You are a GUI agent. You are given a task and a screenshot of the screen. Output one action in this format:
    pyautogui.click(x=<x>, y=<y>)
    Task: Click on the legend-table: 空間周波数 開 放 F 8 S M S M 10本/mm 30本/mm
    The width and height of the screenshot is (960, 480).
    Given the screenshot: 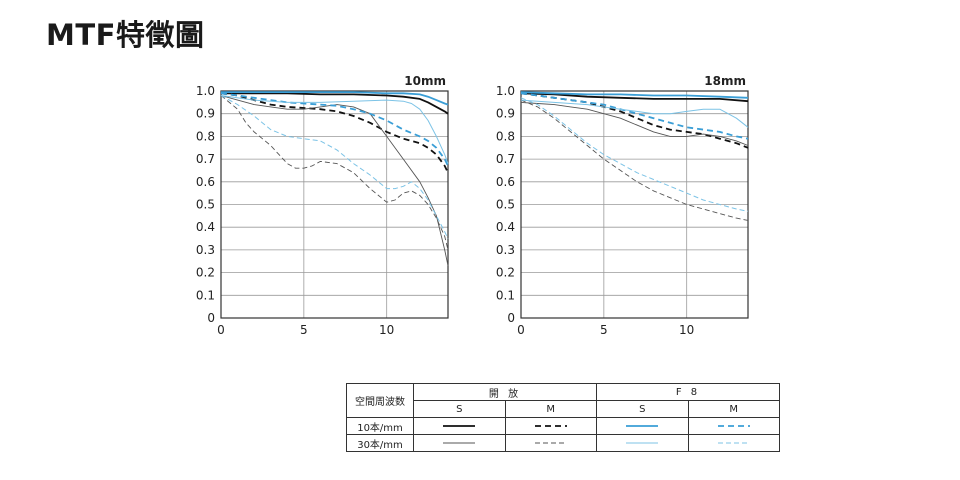 What is the action you would take?
    pyautogui.click(x=563, y=417)
    